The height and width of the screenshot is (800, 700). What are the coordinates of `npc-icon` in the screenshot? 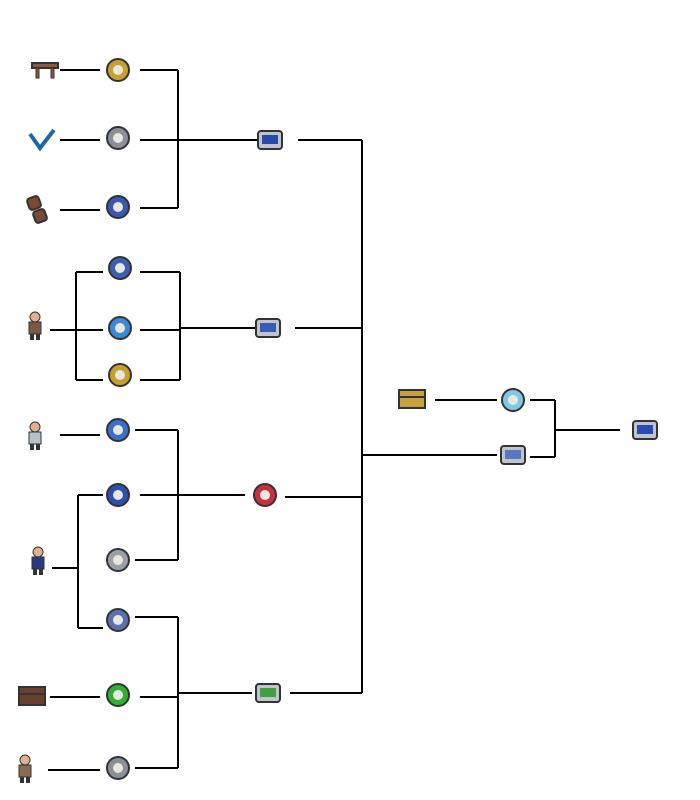 It's located at (35, 435).